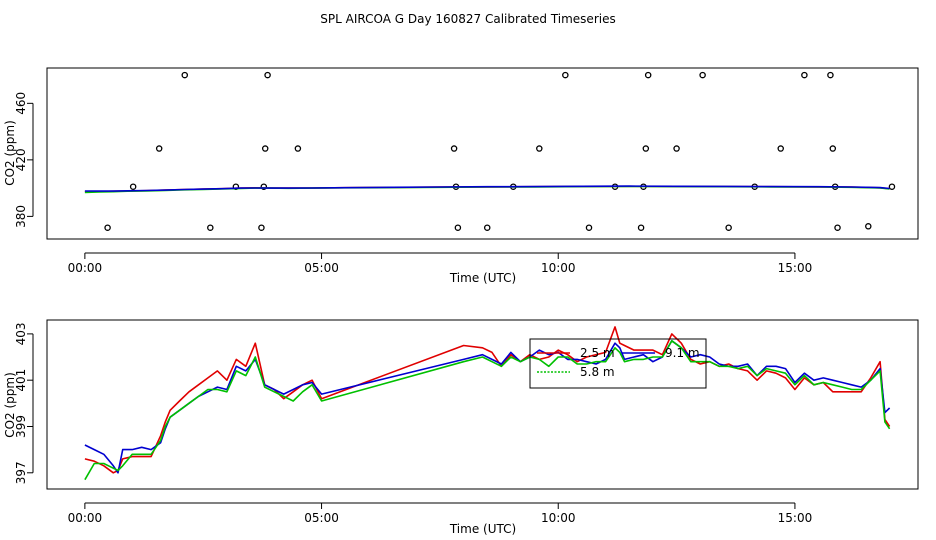 The image size is (936, 540). Describe the element at coordinates (21, 159) in the screenshot. I see `y-tick-label: 420` at that location.